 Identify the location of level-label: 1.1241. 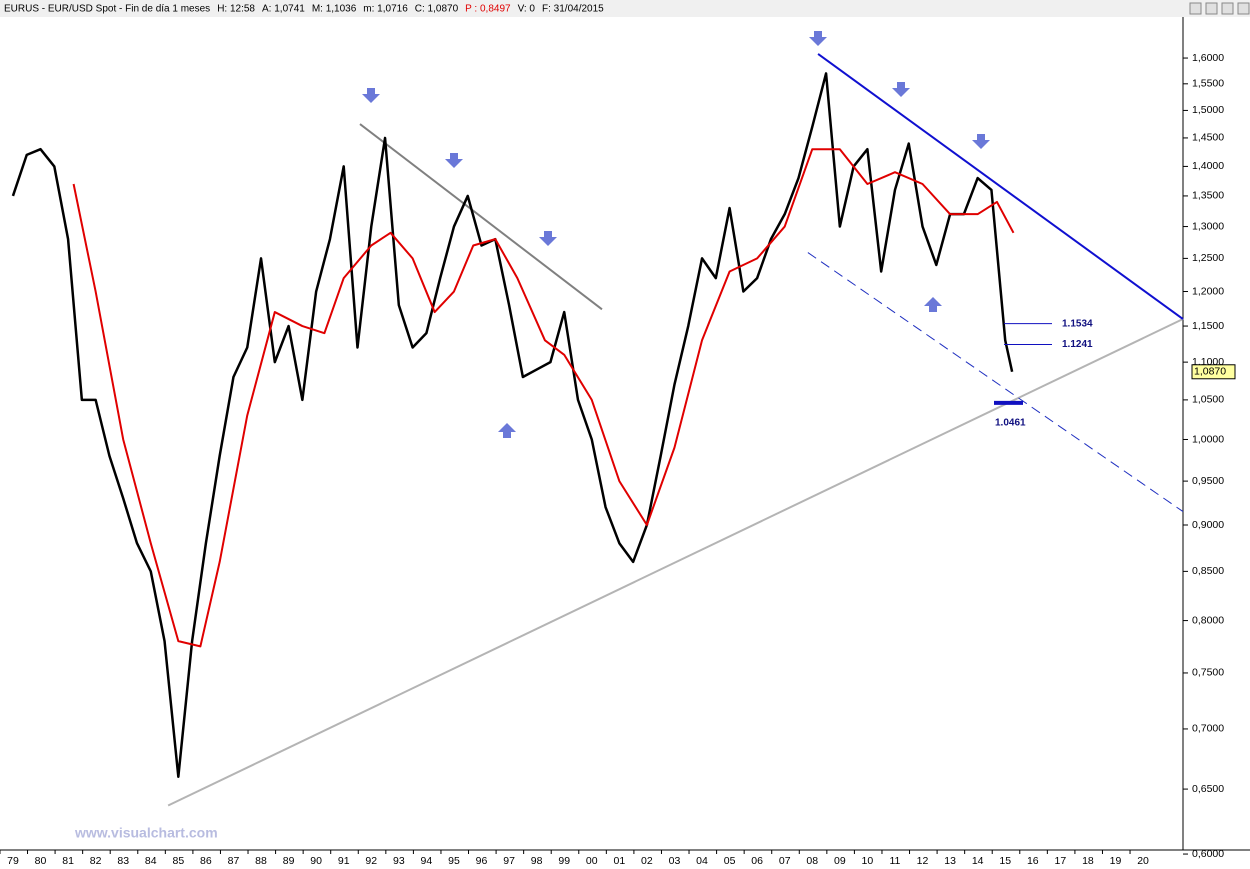
(1077, 344).